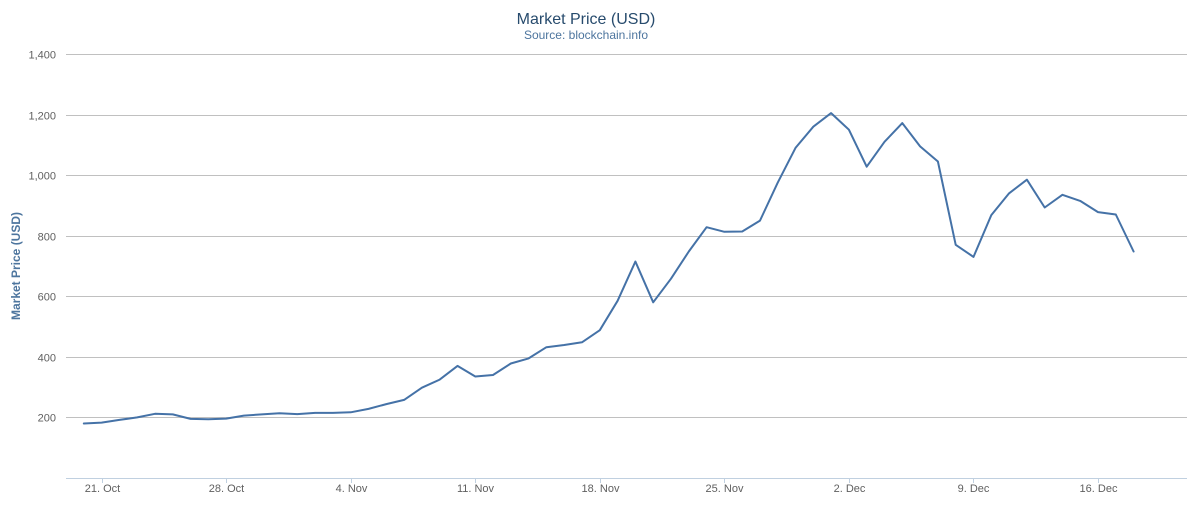 The image size is (1200, 513). I want to click on y-tick-label: 400, so click(47, 359).